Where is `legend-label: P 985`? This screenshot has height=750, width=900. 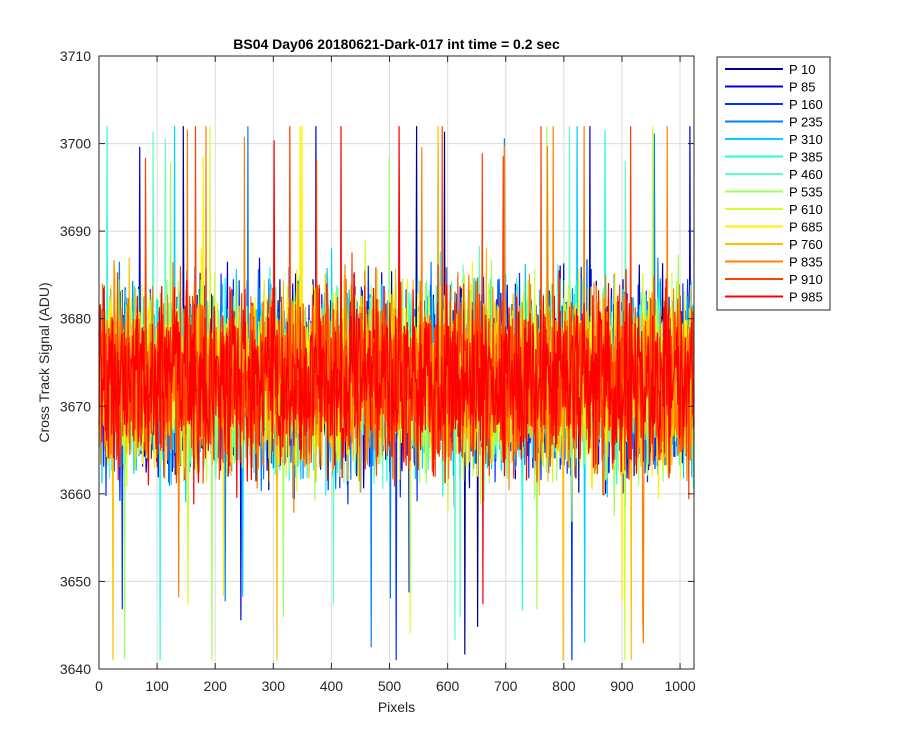
legend-label: P 985 is located at coordinates (806, 297).